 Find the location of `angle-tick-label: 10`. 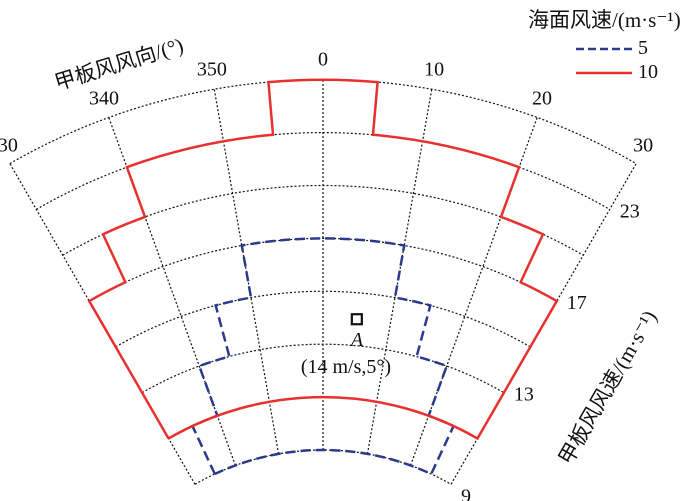

angle-tick-label: 10 is located at coordinates (434, 69).